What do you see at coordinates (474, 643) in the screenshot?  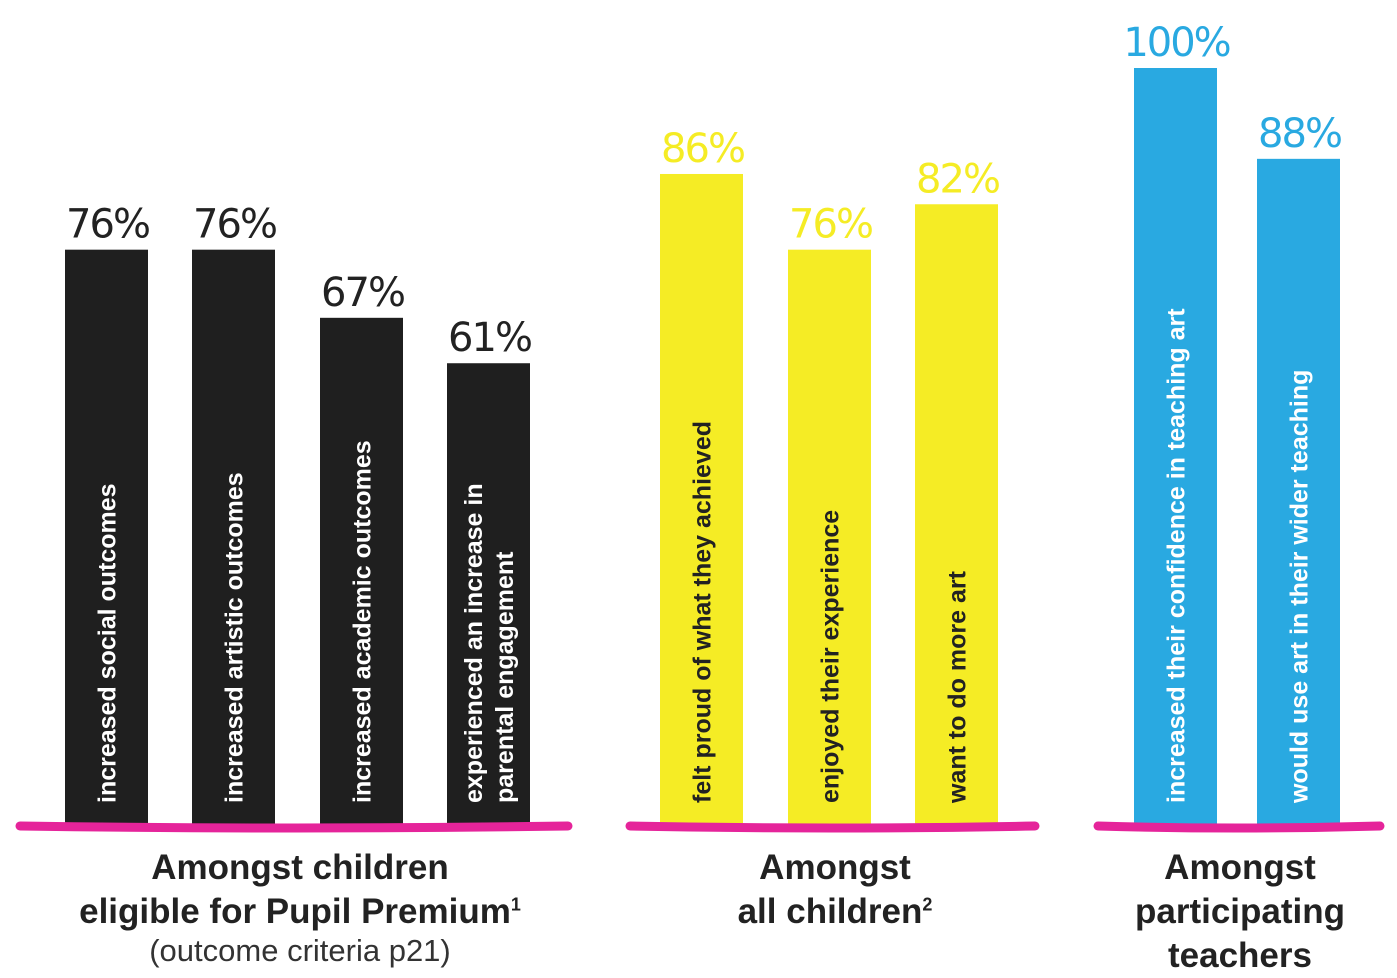 I see `category-label: experienced an increase in` at bounding box center [474, 643].